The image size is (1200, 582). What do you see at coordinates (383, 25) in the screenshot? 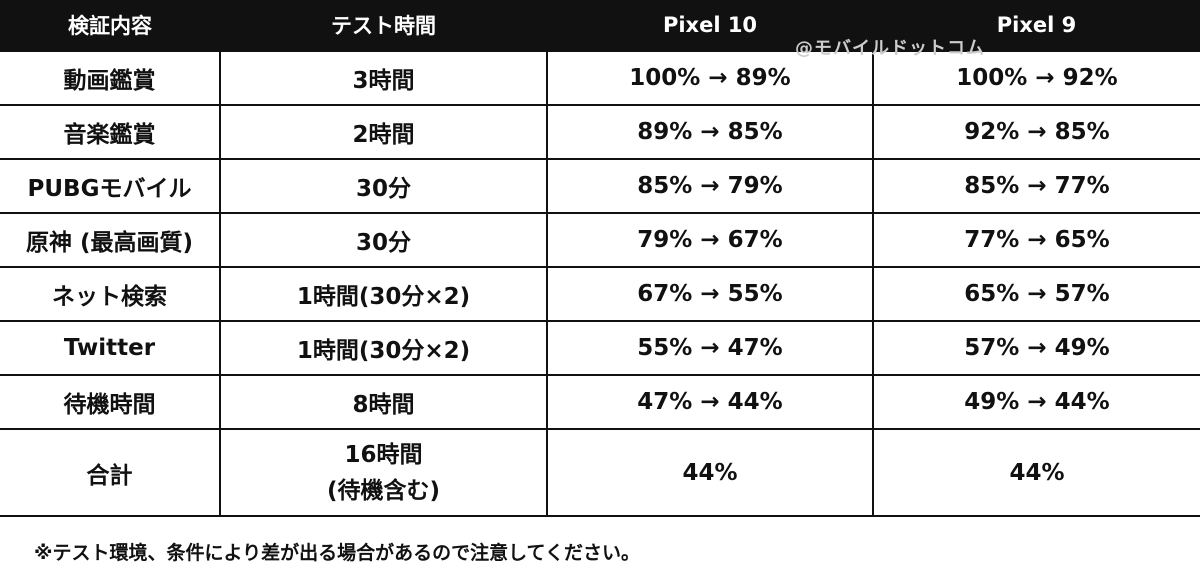
I see `header-test-time: テスト時間` at bounding box center [383, 25].